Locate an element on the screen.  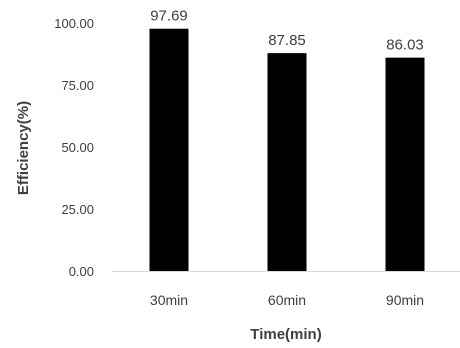
y-tick-label: 25.00 is located at coordinates (77, 209).